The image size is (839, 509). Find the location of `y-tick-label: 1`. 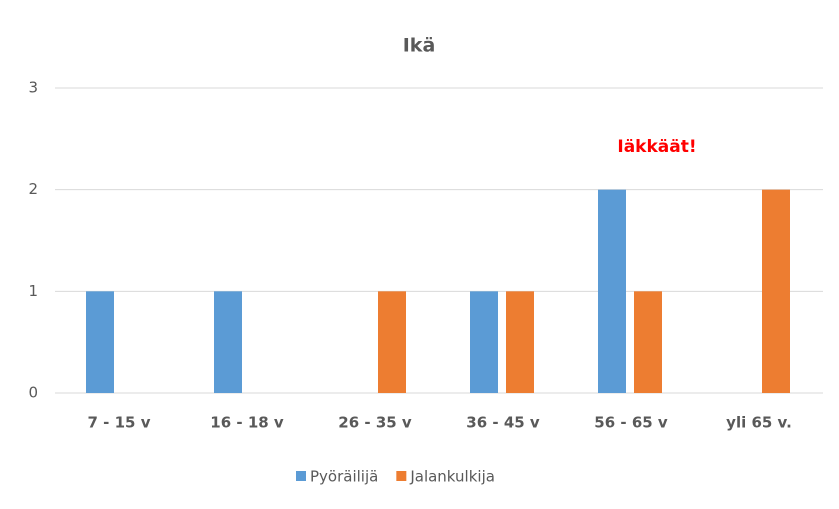

y-tick-label: 1 is located at coordinates (33, 291).